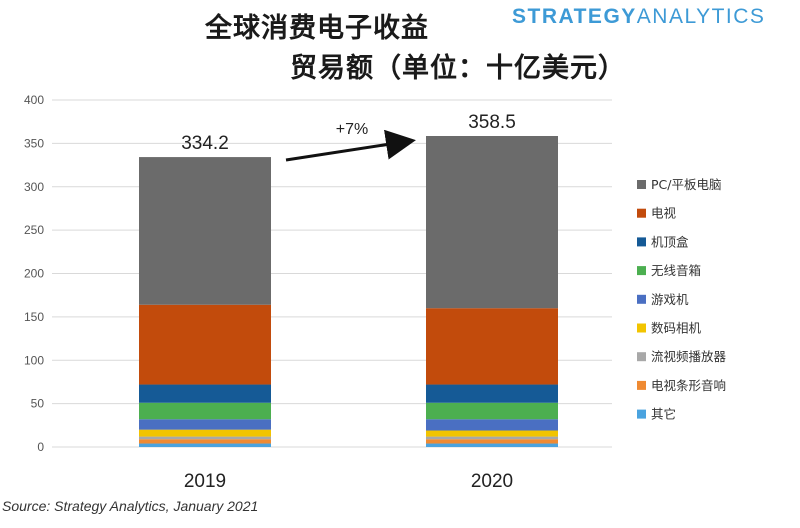 Image resolution: width=800 pixels, height=528 pixels. What do you see at coordinates (352, 129) in the screenshot?
I see `growth-annotation: +7%` at bounding box center [352, 129].